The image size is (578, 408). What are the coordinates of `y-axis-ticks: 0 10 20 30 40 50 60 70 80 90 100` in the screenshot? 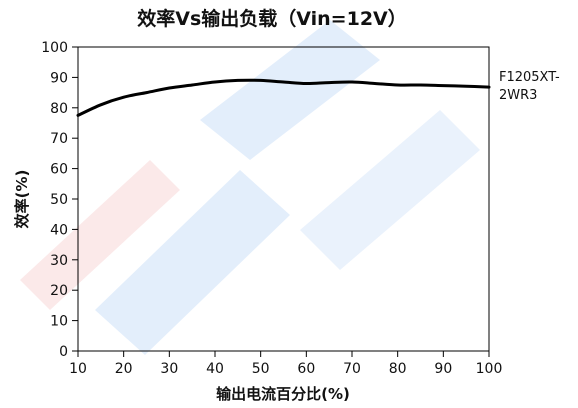 It's located at (59, 200).